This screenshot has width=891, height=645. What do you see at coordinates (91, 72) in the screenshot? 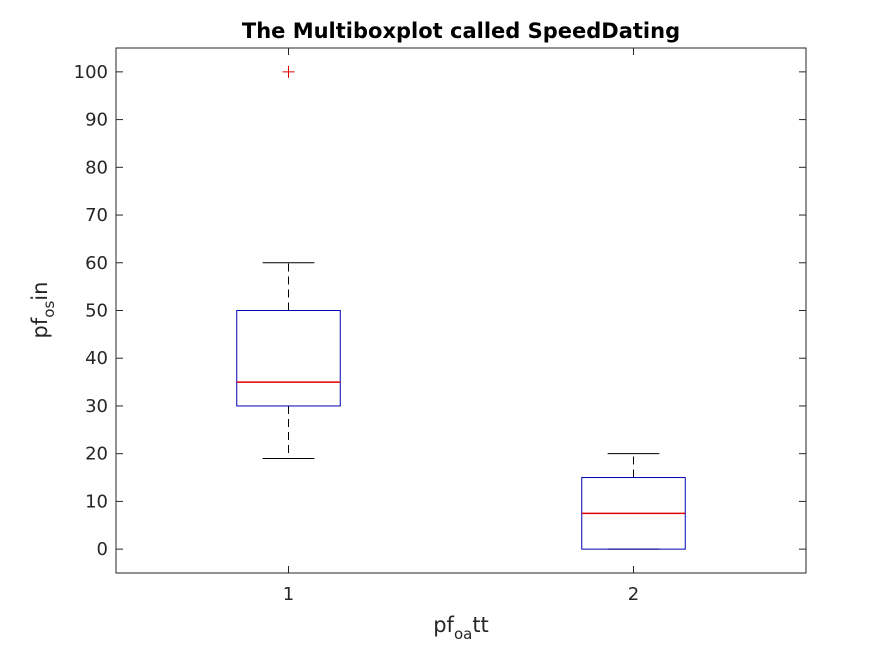
I see `y-tick-label: 100` at bounding box center [91, 72].